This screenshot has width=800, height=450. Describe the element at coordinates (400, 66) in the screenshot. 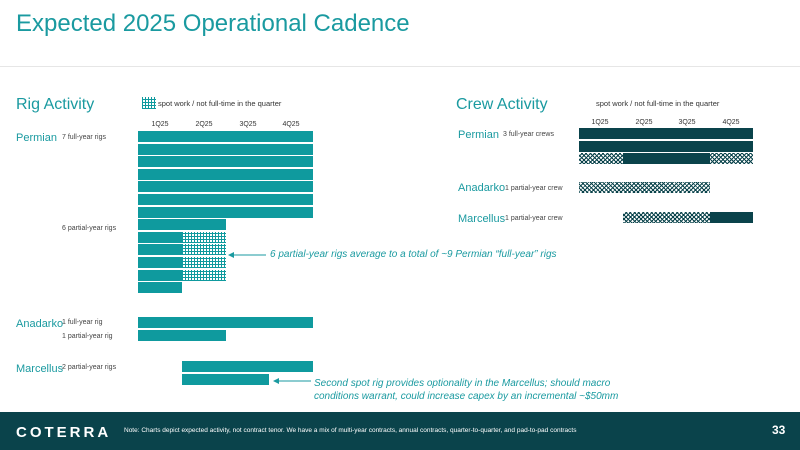

I see `title-divider` at that location.